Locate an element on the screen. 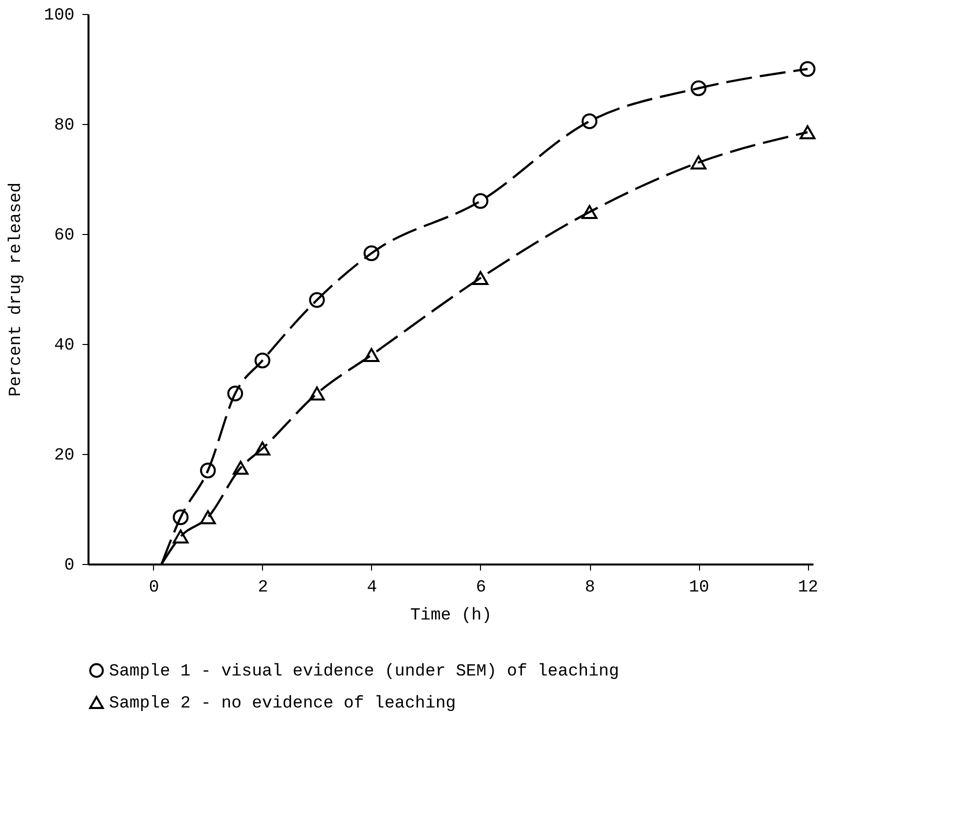 The height and width of the screenshot is (815, 955). x-tick-label: 10 is located at coordinates (699, 588).